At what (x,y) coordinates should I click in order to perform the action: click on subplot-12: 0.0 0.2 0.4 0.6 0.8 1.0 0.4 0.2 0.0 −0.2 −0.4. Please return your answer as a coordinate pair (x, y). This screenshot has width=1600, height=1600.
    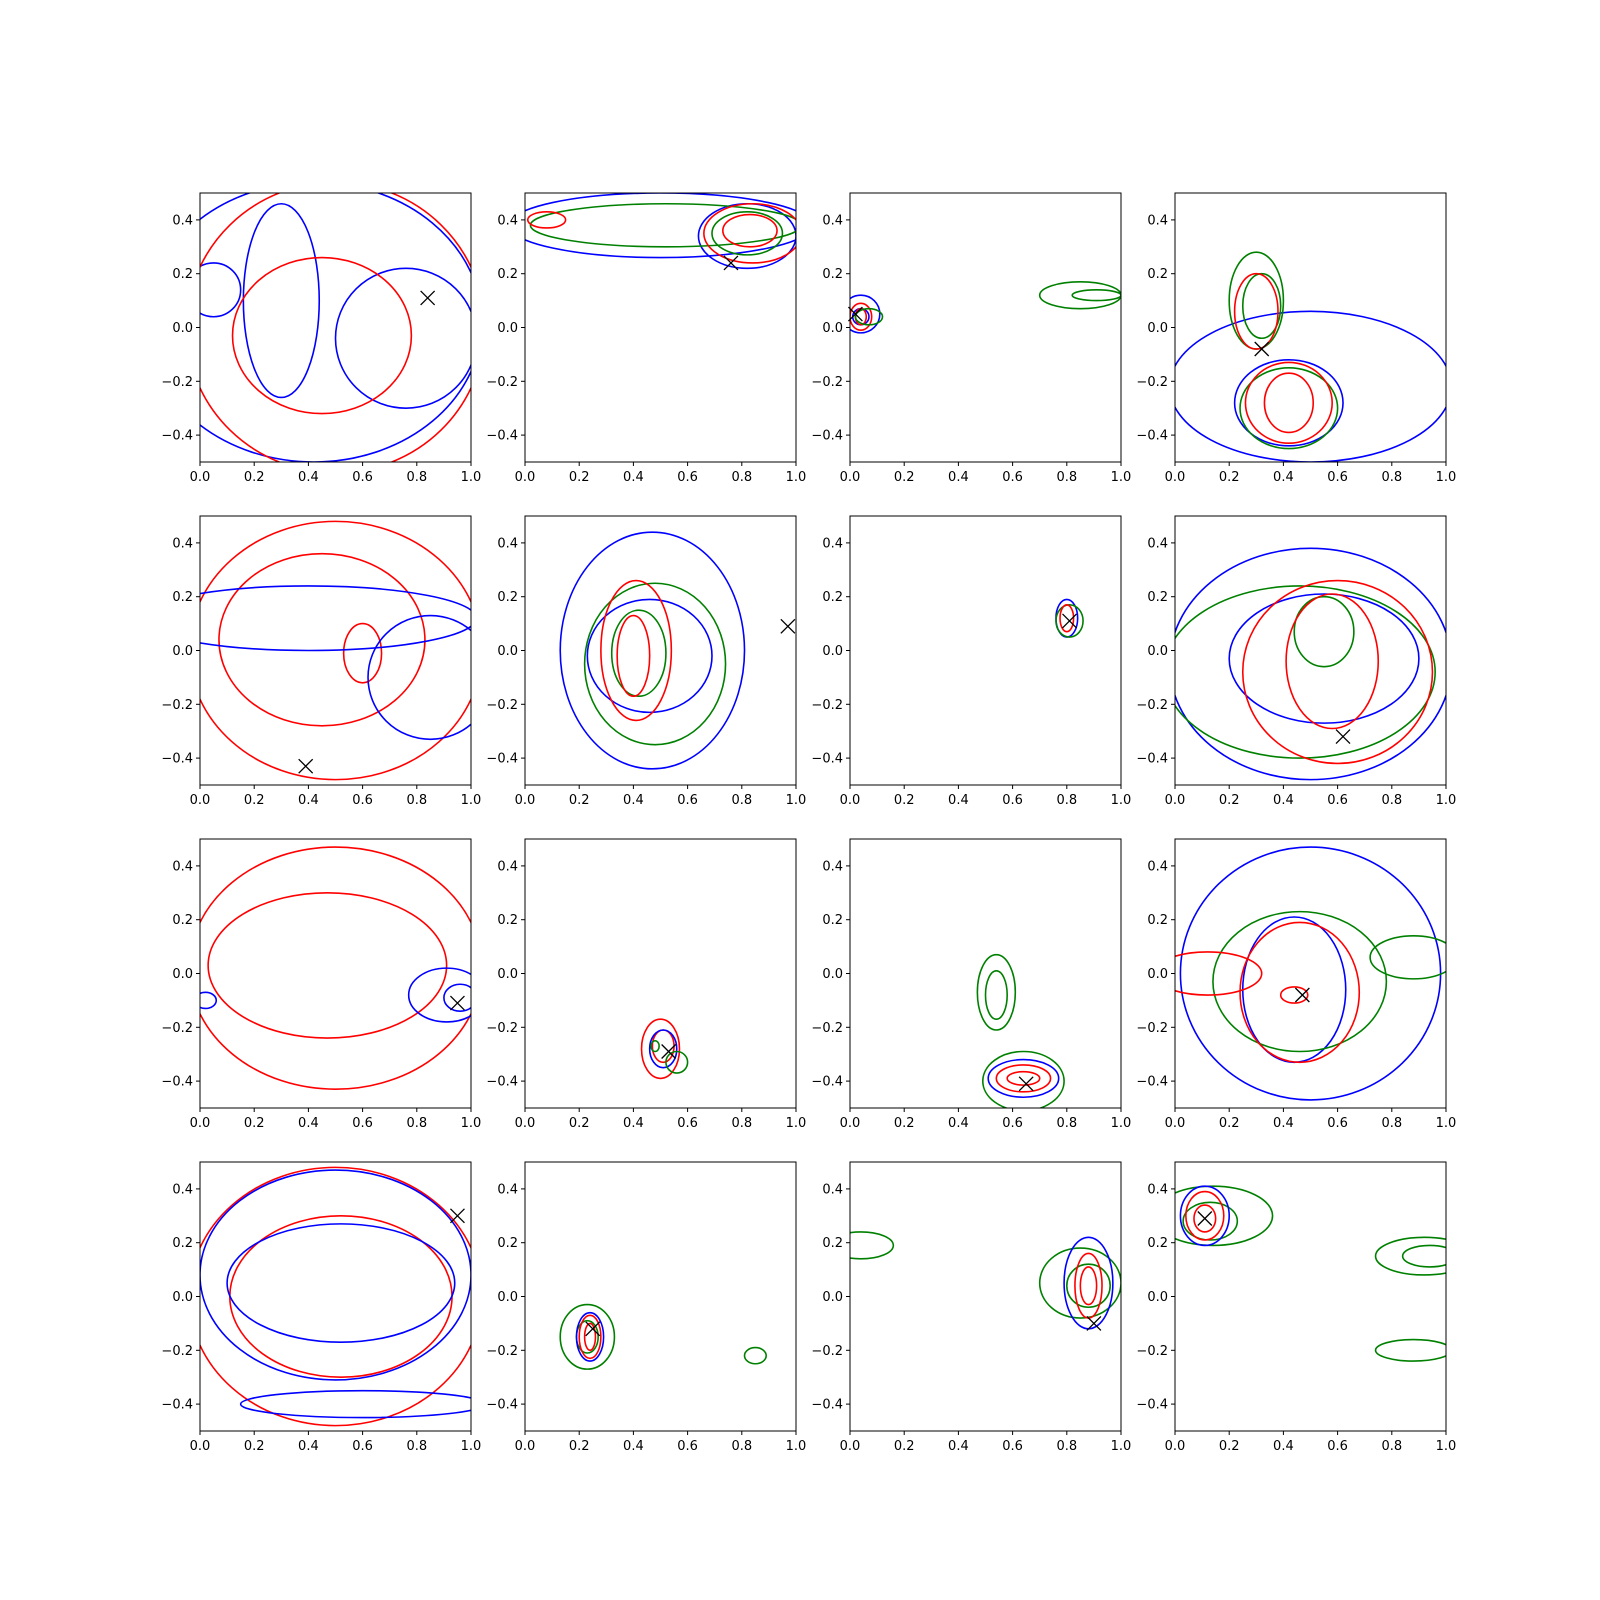
    Looking at the image, I should click on (1296, 984).